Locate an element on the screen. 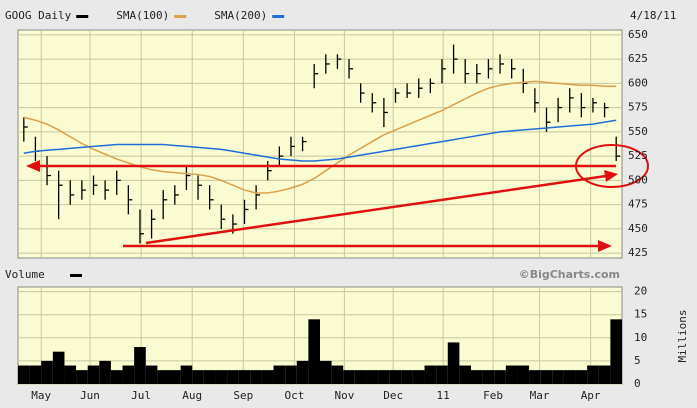 The height and width of the screenshot is (408, 697). y-tick-label: 10 is located at coordinates (640, 337).